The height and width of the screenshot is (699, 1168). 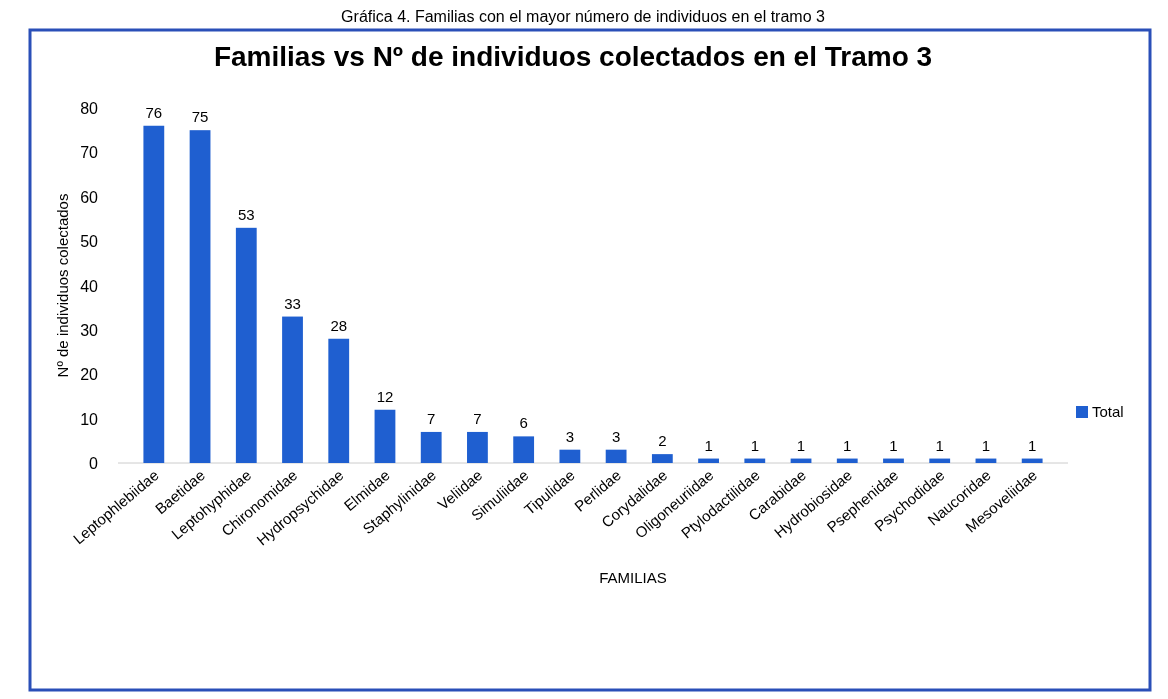 I want to click on y-tick-label: 20, so click(x=89, y=375).